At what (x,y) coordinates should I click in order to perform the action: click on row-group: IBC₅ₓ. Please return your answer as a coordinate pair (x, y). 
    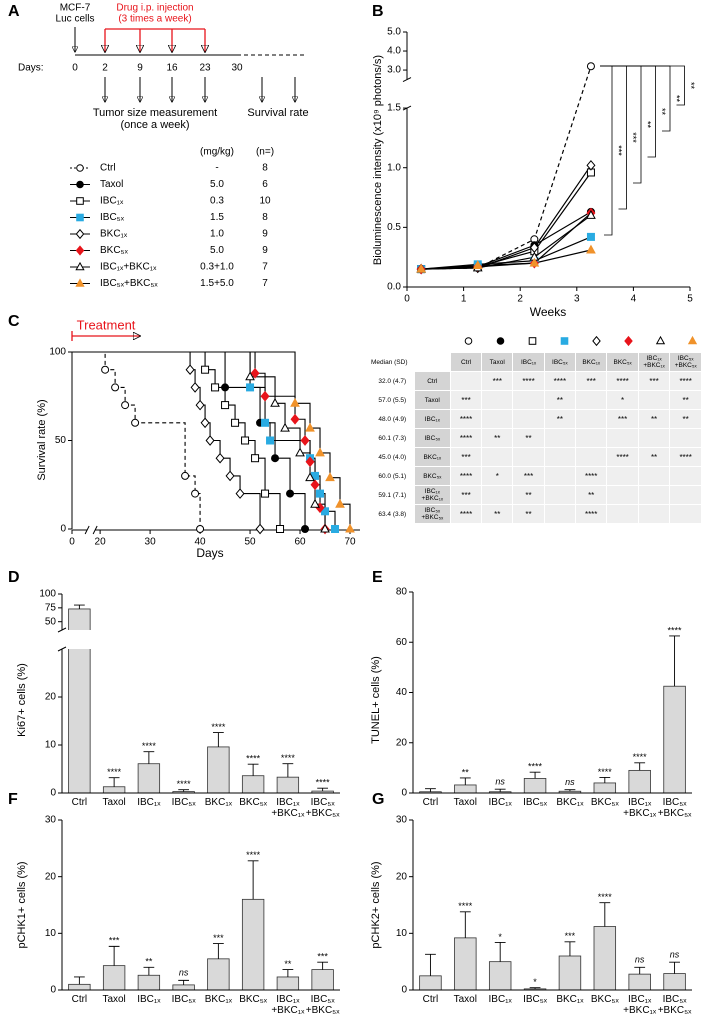
    Looking at the image, I should click on (432, 438).